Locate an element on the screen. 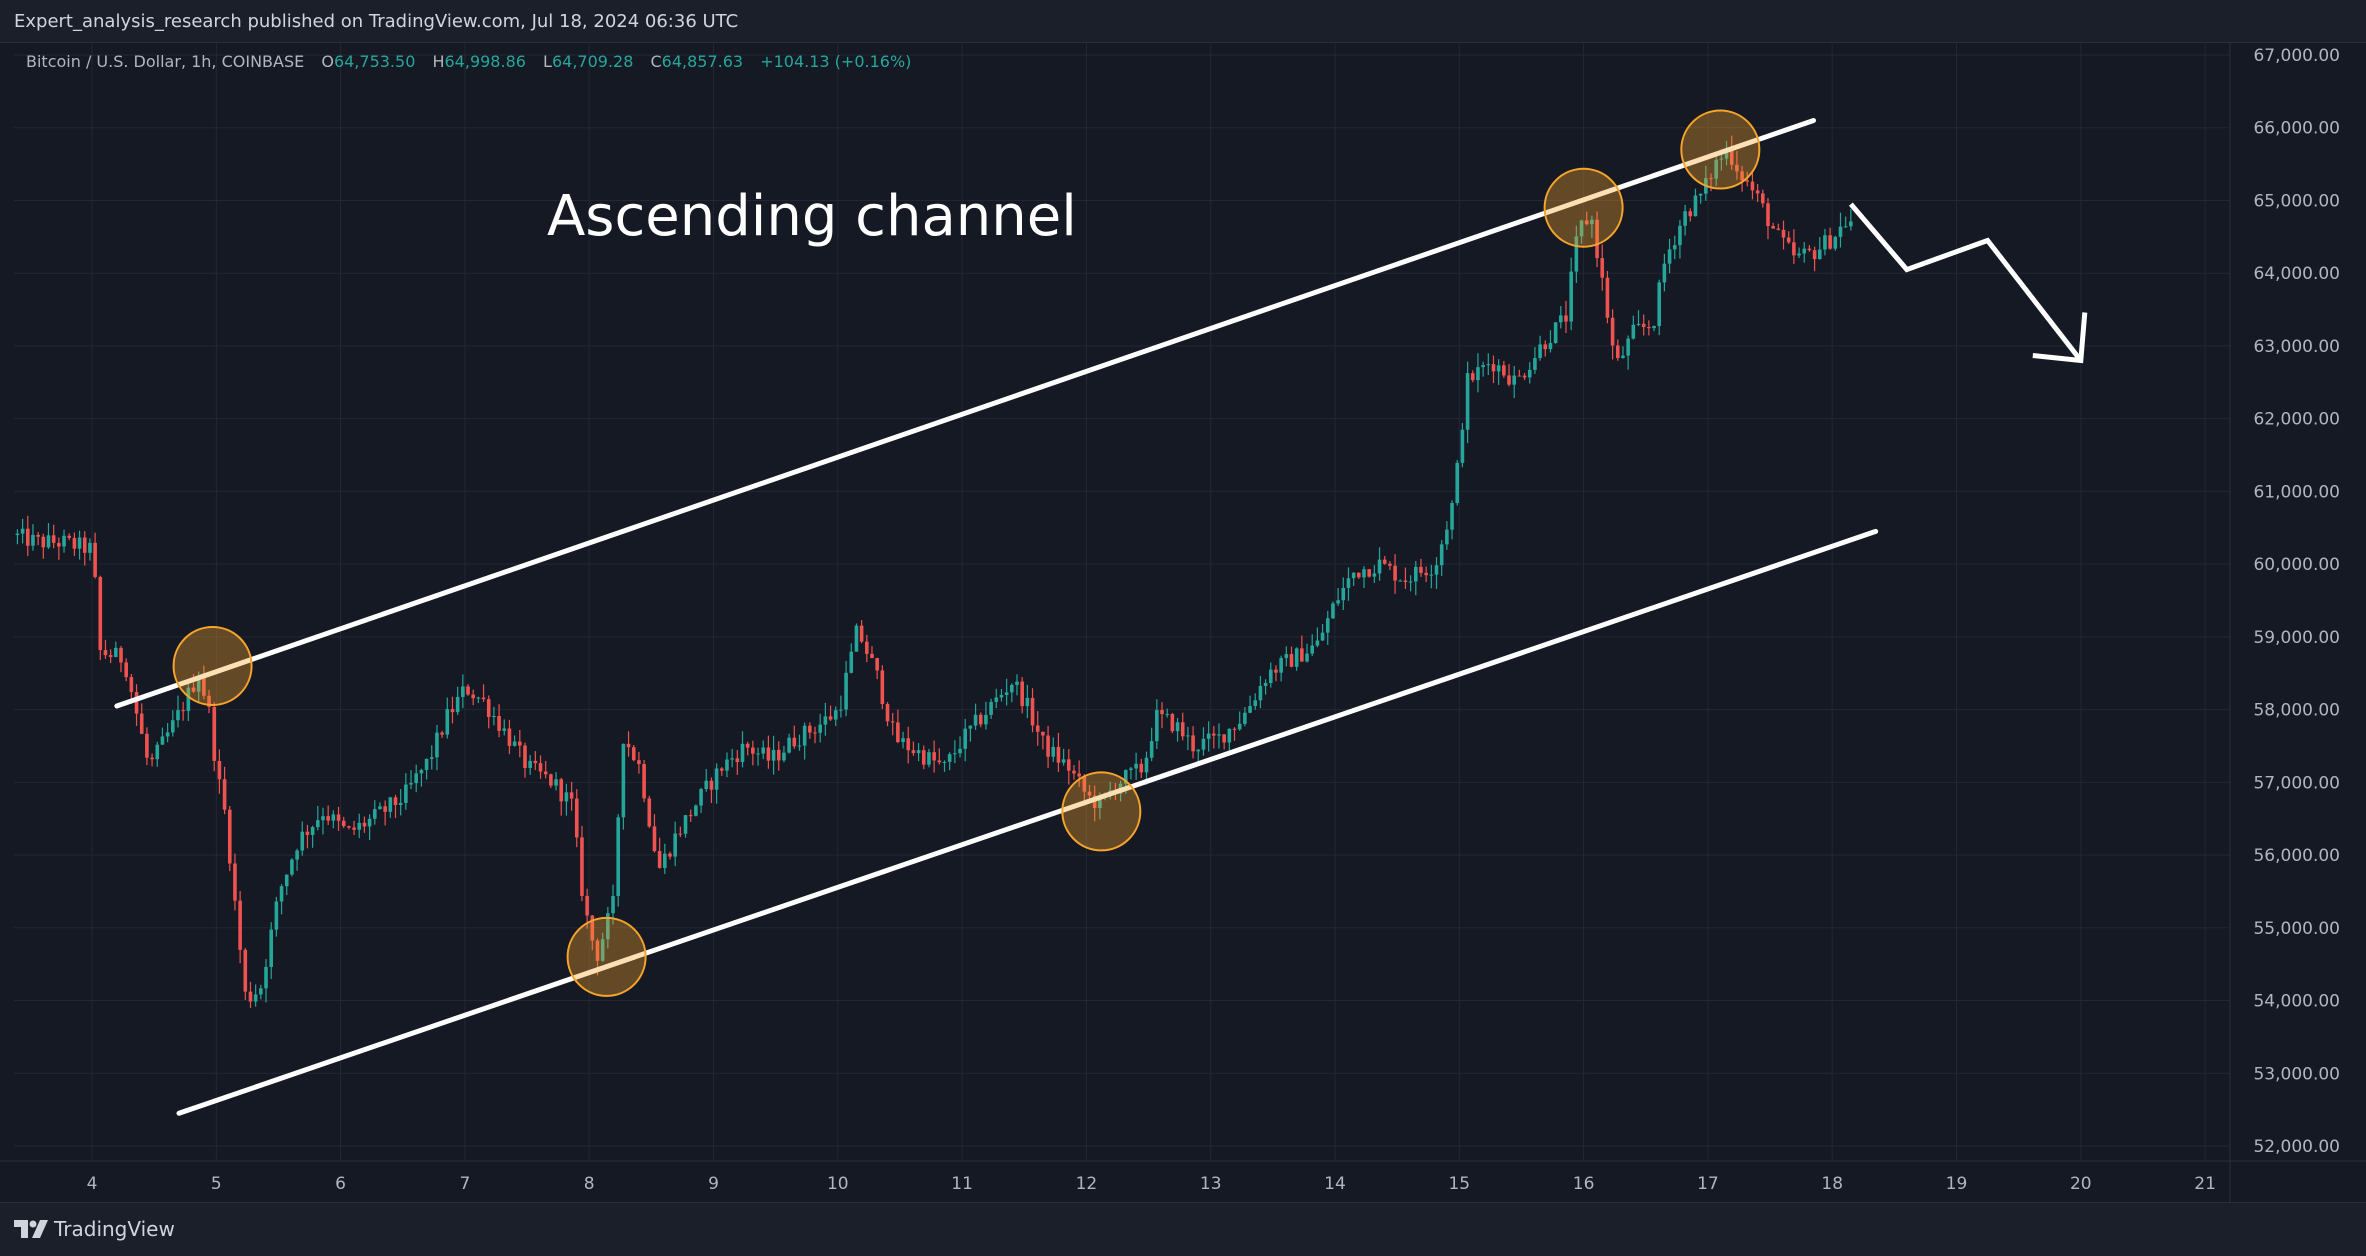  price-tick-label: 52,000.00 is located at coordinates (2296, 1147).